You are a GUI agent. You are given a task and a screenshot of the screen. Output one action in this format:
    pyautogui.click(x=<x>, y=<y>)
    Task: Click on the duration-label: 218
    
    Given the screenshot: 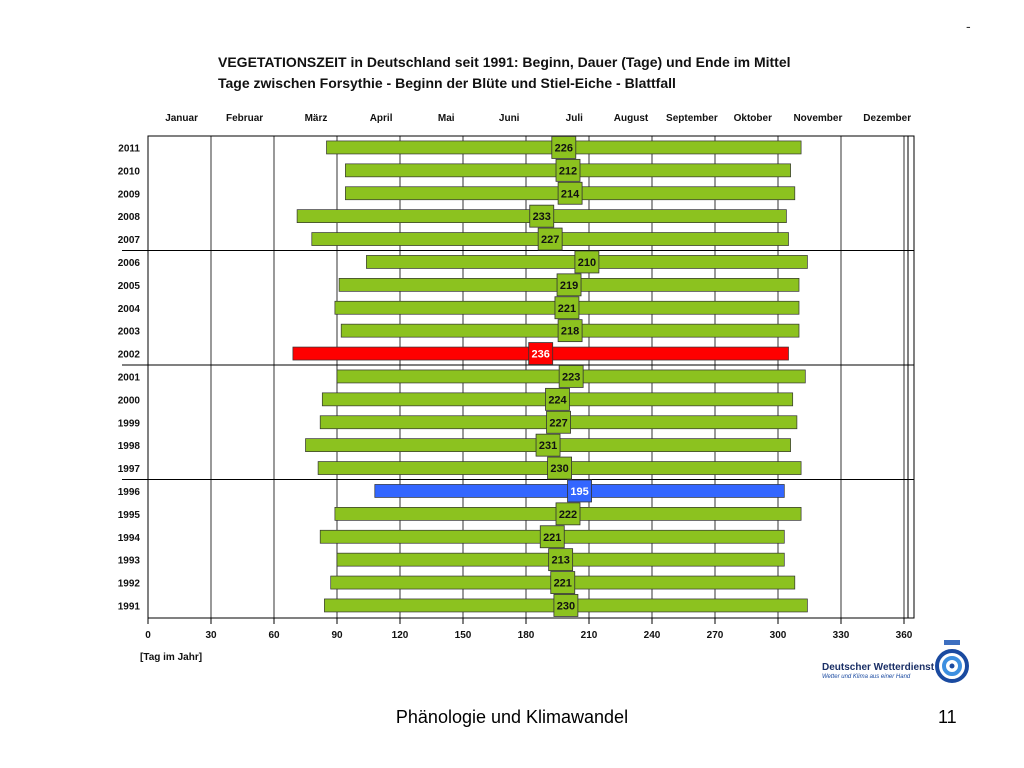 What is the action you would take?
    pyautogui.click(x=570, y=332)
    